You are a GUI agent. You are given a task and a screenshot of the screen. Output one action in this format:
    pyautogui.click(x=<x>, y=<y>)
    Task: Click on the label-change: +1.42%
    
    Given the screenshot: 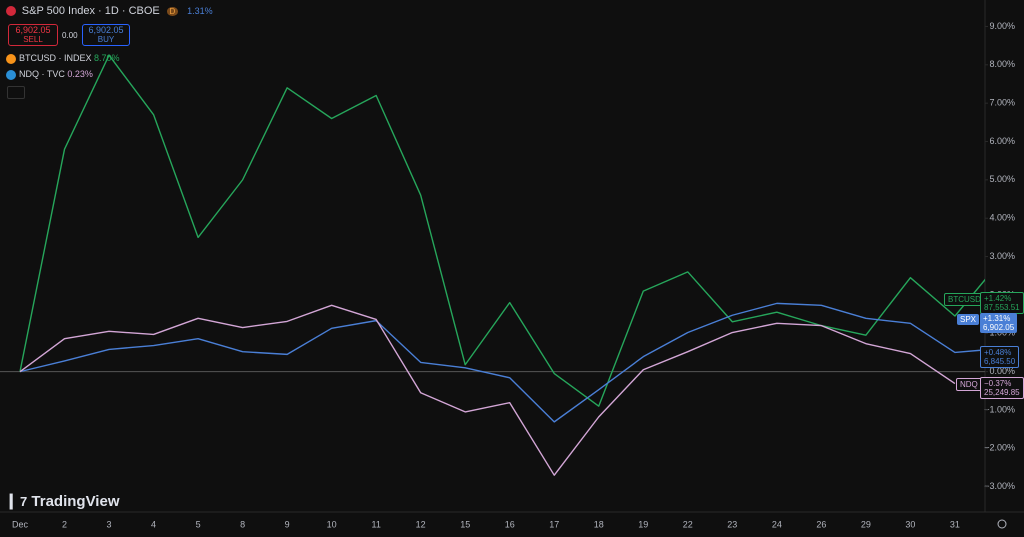 What is the action you would take?
    pyautogui.click(x=998, y=298)
    